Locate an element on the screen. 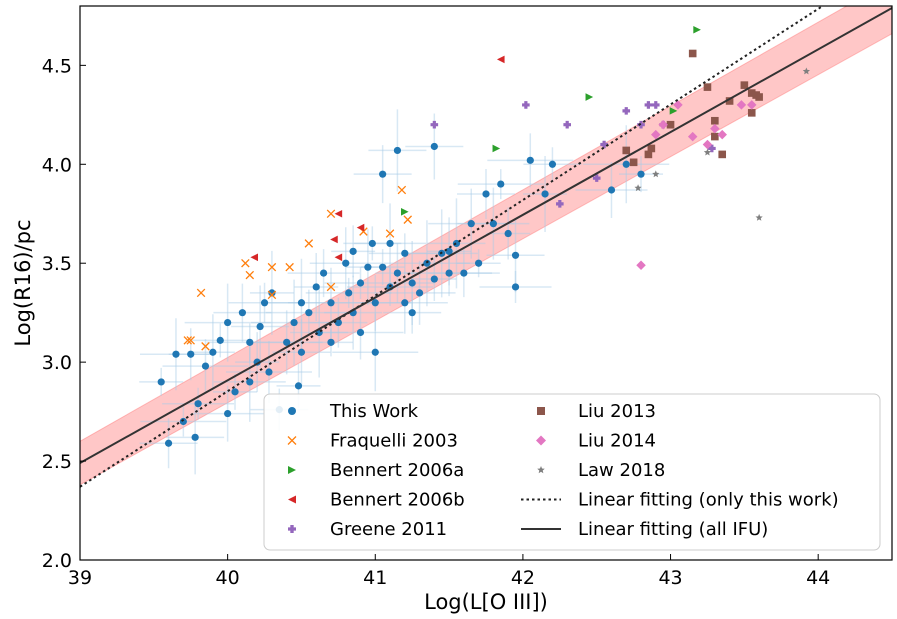 Image resolution: width=897 pixels, height=619 pixels. legend-label: Greene 2011 is located at coordinates (388, 529).